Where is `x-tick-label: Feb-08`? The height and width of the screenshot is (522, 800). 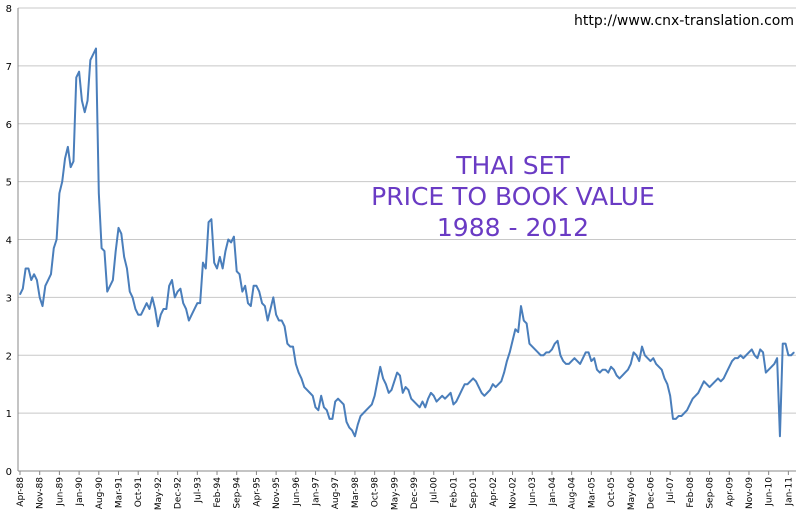
x-tick-label: Feb-08 is located at coordinates (691, 492).